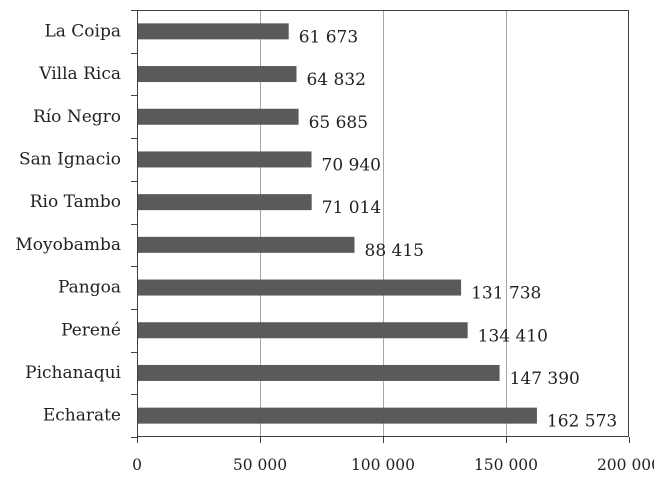  I want to click on category-label: Echarate, so click(82, 416).